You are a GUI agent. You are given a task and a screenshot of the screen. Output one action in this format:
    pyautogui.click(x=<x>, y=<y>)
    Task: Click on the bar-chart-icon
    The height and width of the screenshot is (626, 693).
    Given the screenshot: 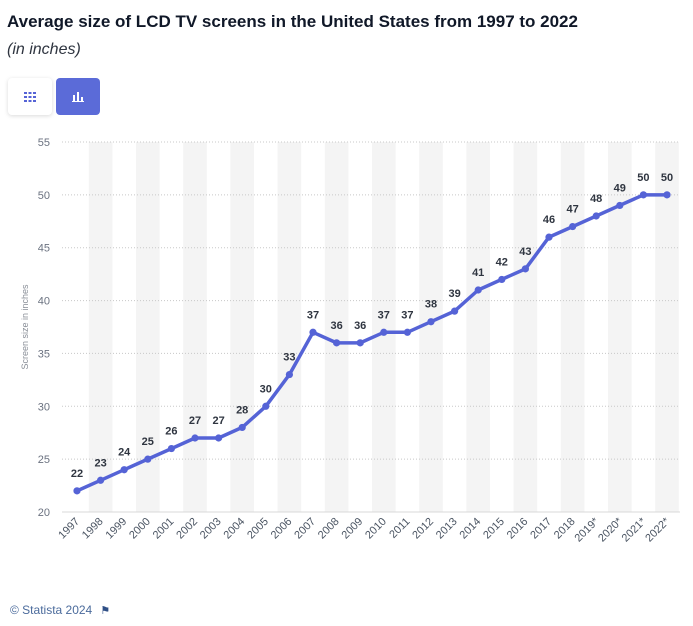 What is the action you would take?
    pyautogui.click(x=78, y=97)
    